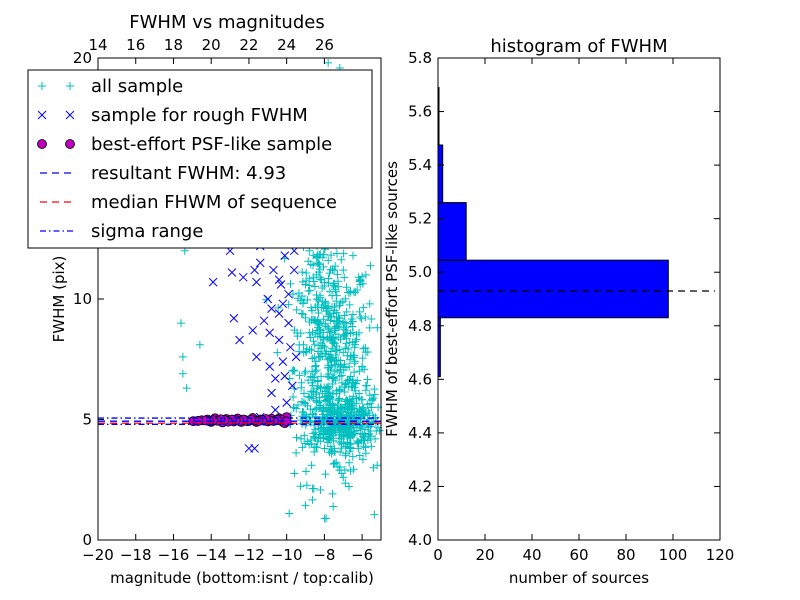 The height and width of the screenshot is (600, 800). What do you see at coordinates (214, 202) in the screenshot?
I see `legend-label: median FHWM of sequence` at bounding box center [214, 202].